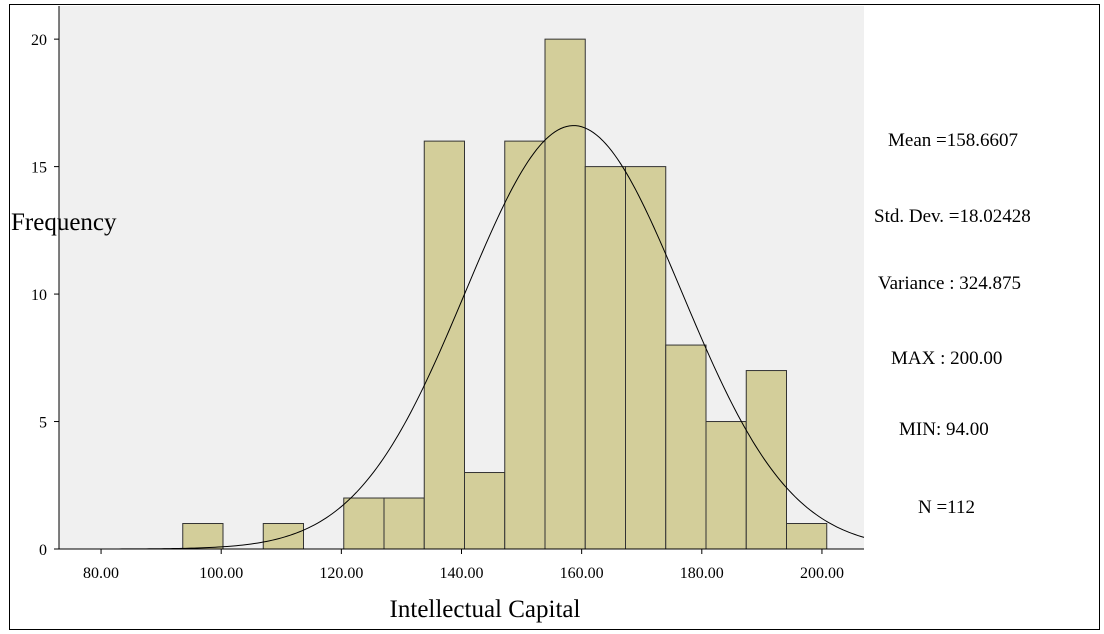  I want to click on x-tick-label: 200.00, so click(822, 573).